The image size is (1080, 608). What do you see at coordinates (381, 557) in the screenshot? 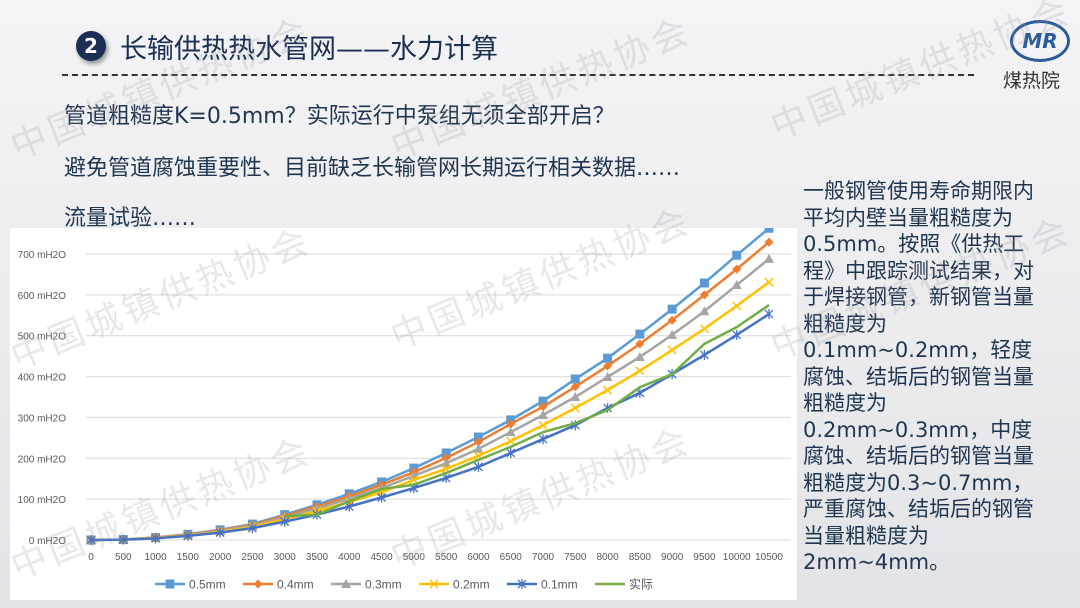
I see `x-tick-label: 4500` at bounding box center [381, 557].